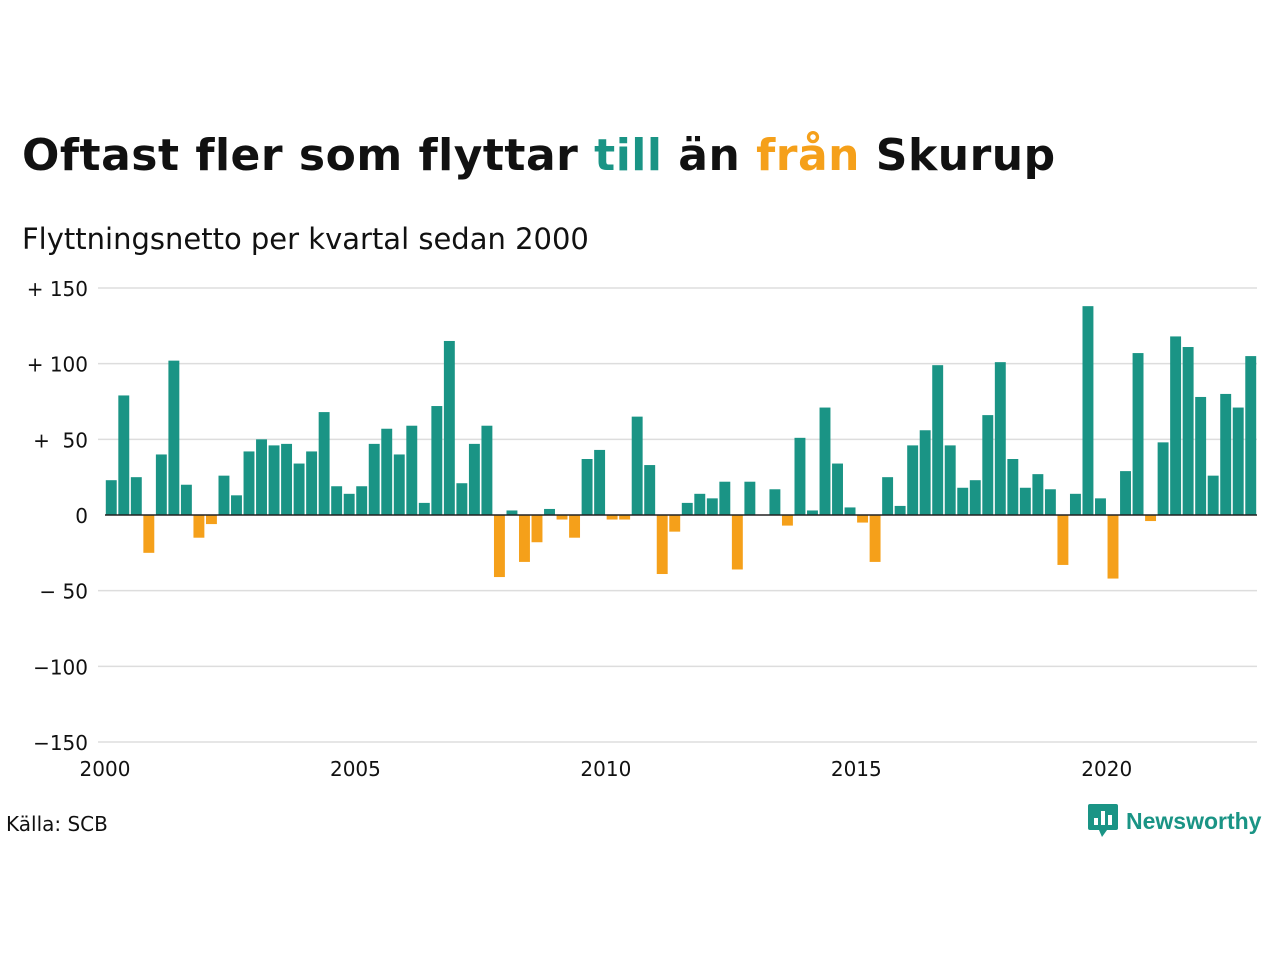 Image resolution: width=1280 pixels, height=960 pixels. Describe the element at coordinates (856, 769) in the screenshot. I see `x-tick-label: 2015` at that location.